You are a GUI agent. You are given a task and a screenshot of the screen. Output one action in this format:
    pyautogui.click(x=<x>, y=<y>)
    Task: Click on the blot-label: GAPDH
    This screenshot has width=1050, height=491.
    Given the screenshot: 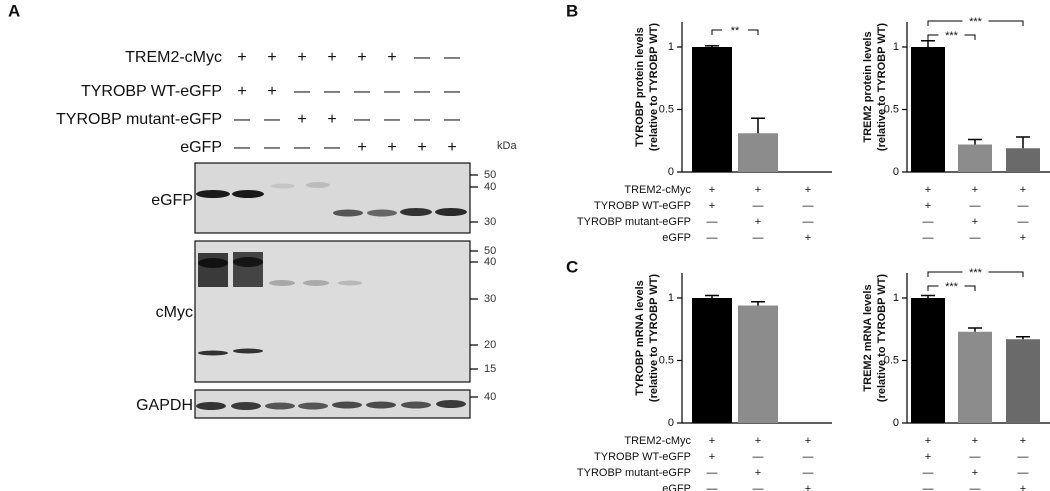 What is the action you would take?
    pyautogui.click(x=164, y=405)
    